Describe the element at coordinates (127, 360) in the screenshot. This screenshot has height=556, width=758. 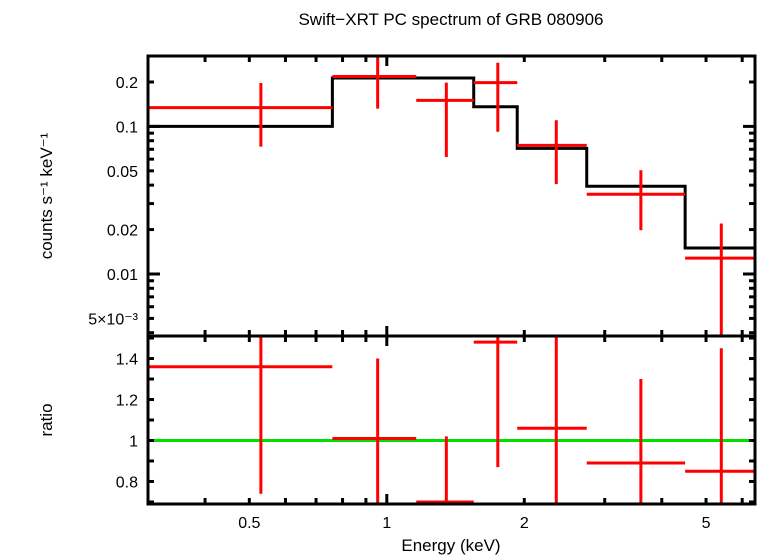
I see `y-tick-label-ratio: 1.4` at that location.